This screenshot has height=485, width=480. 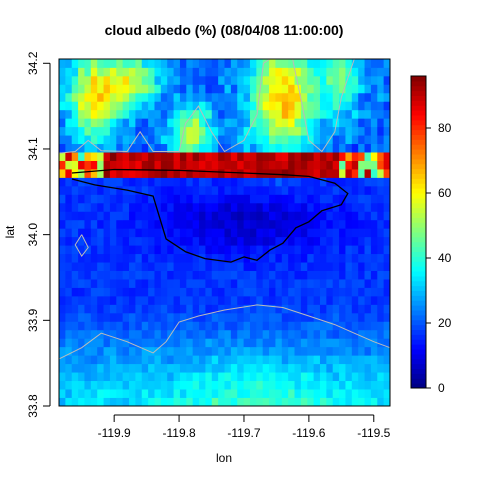 What do you see at coordinates (418, 225) in the screenshot?
I see `colorbar-swatch` at bounding box center [418, 225].